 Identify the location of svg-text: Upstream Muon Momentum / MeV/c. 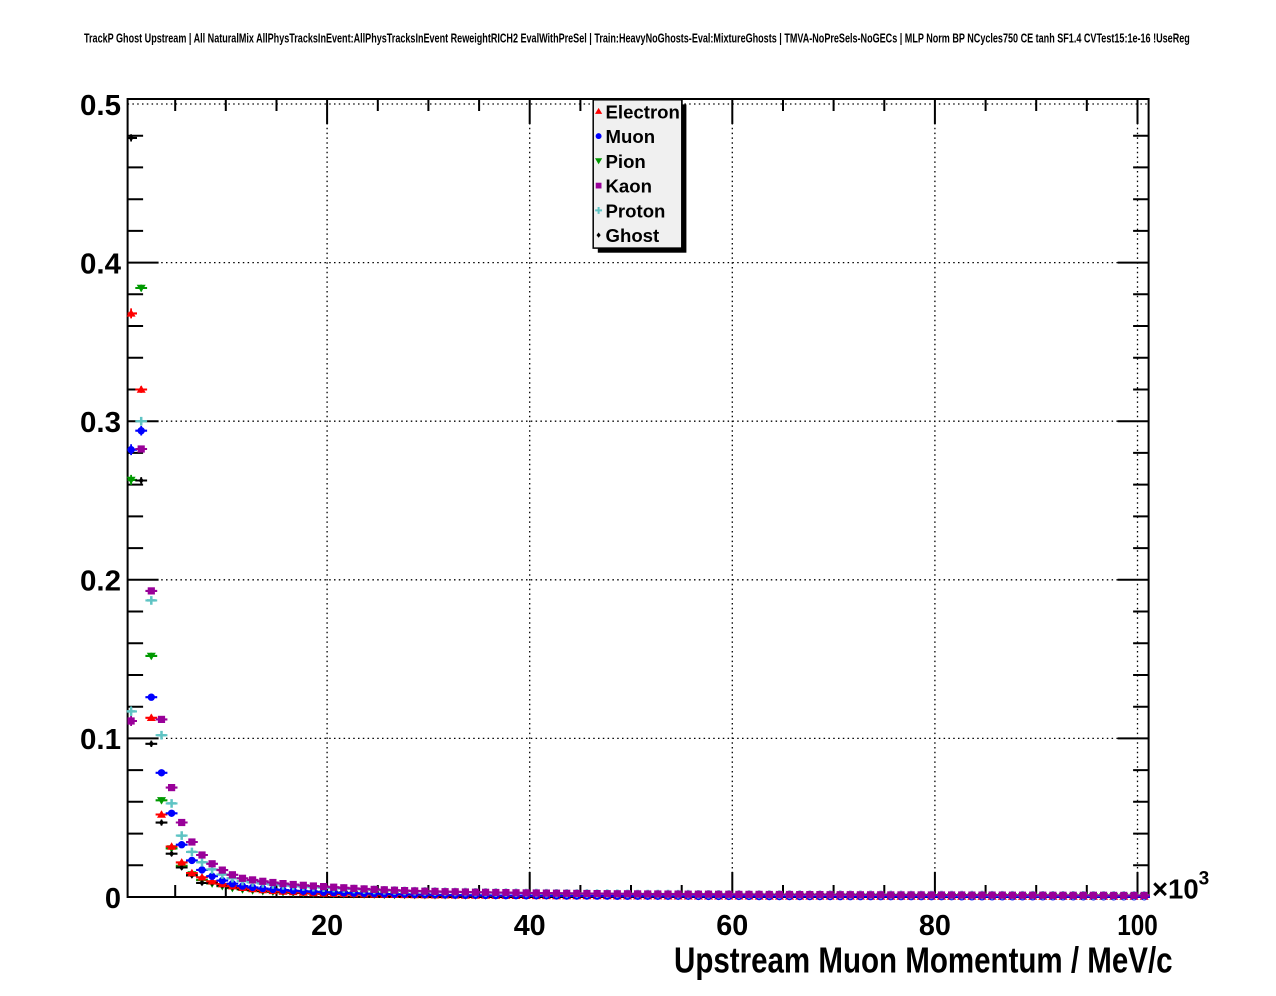
(923, 961).